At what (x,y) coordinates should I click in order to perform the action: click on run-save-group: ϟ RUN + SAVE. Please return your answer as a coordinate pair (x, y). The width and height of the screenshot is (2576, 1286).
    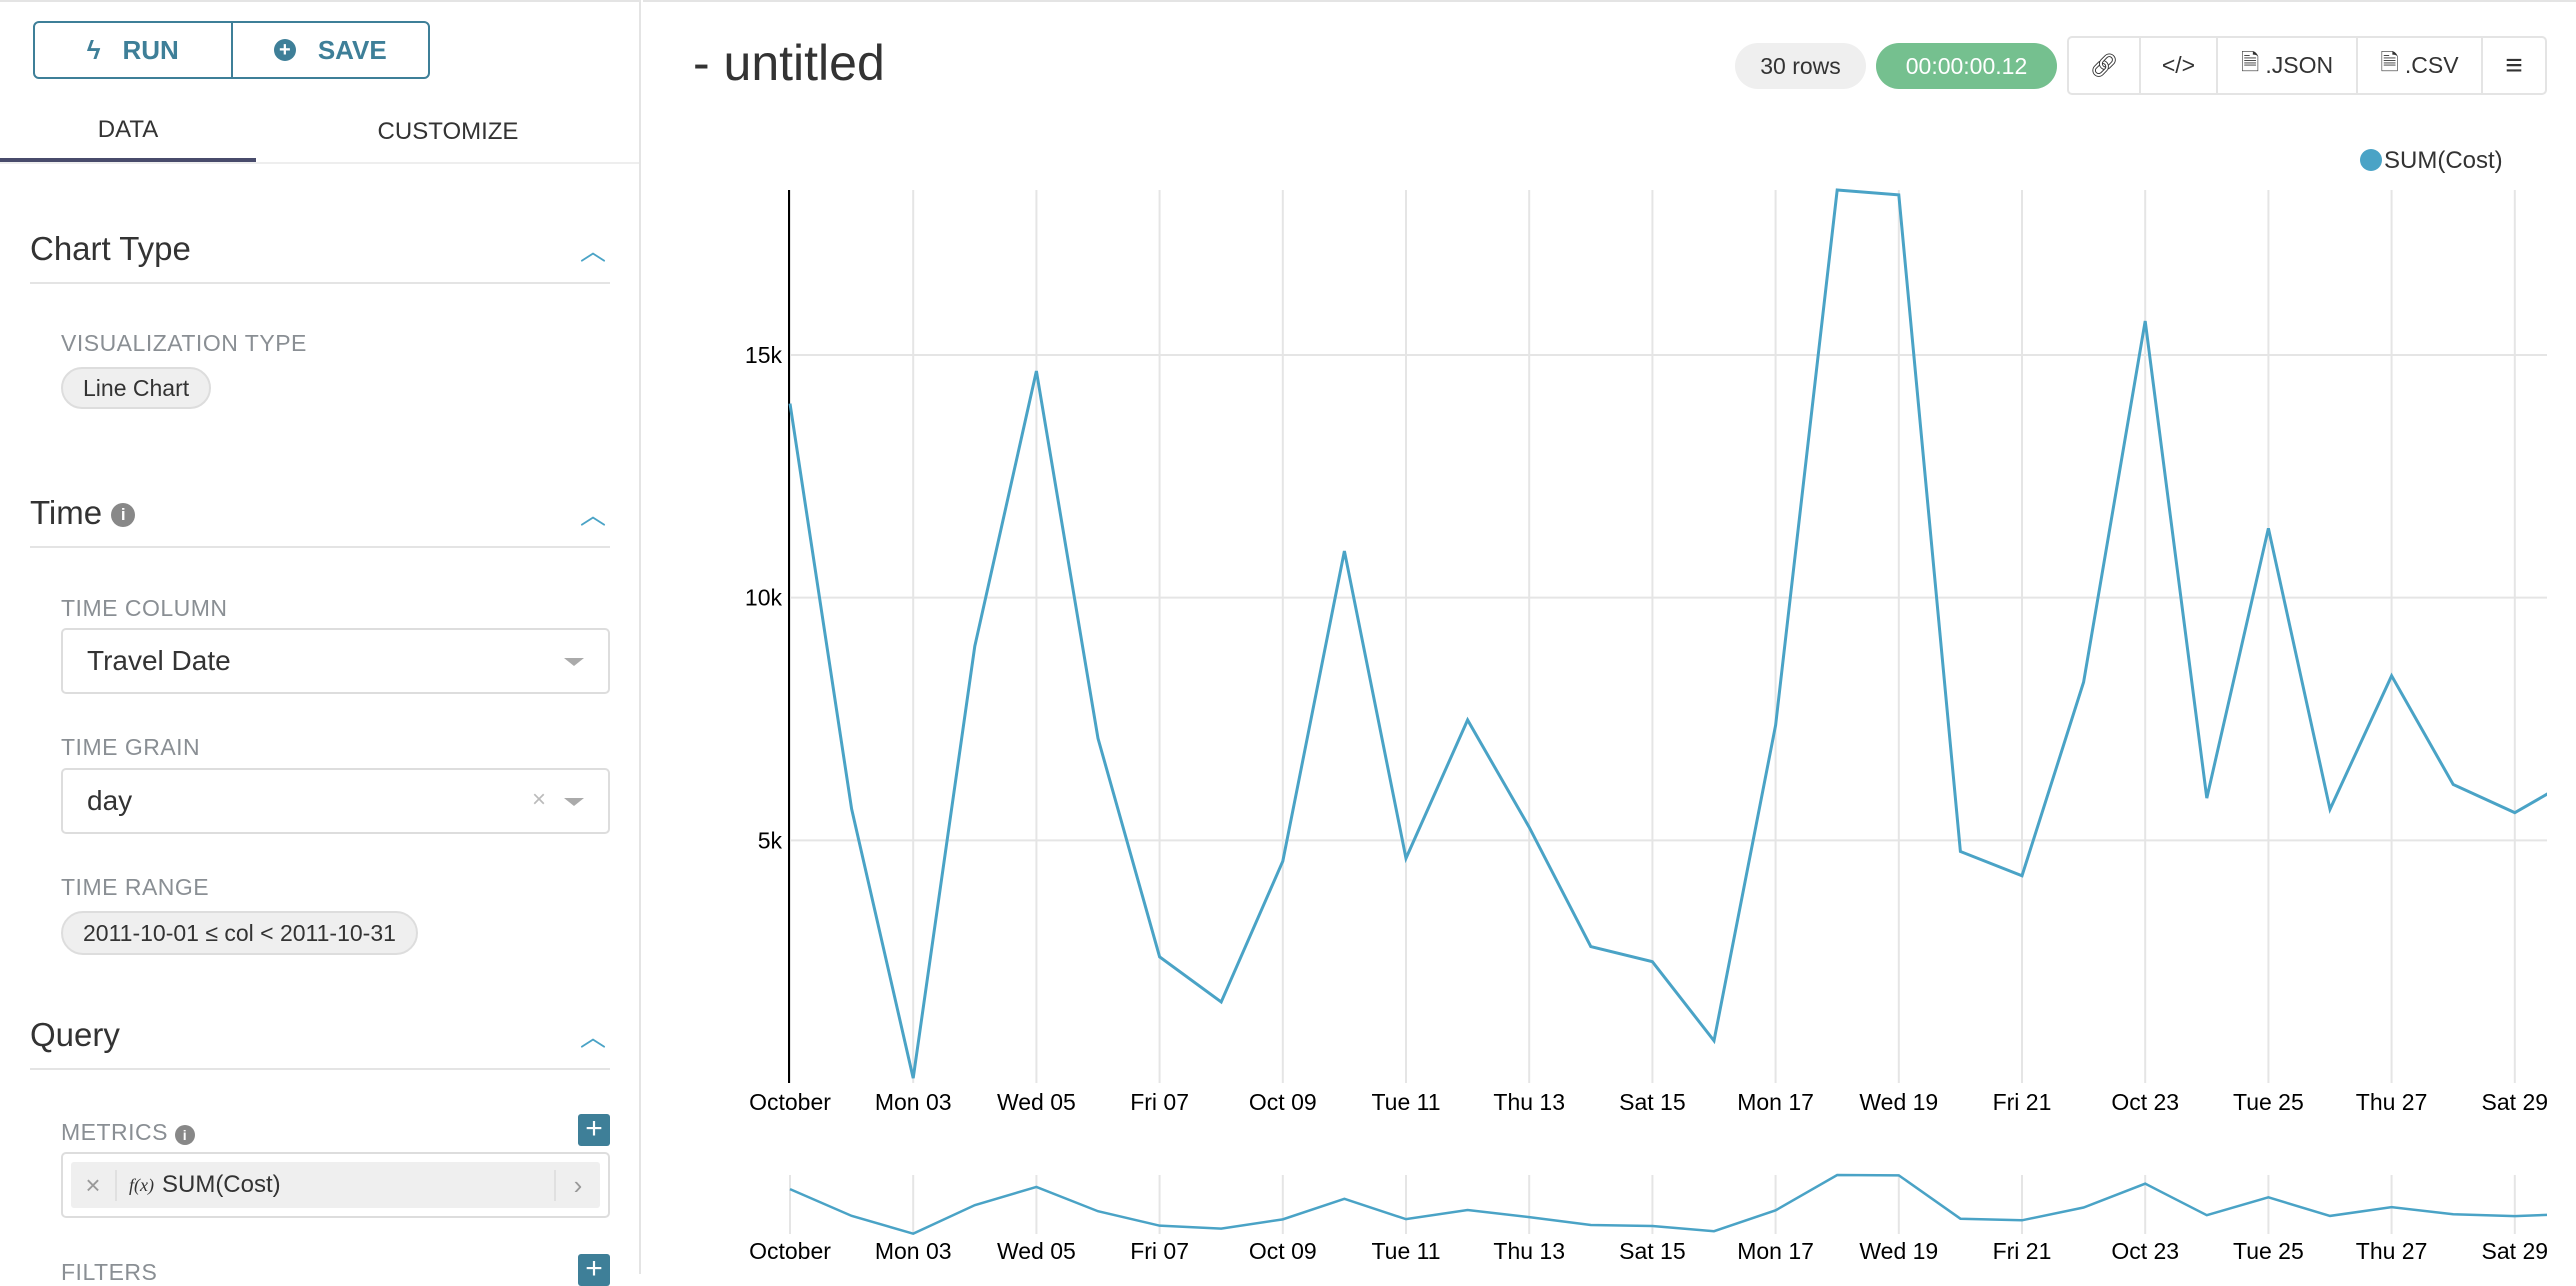
    Looking at the image, I should click on (231, 50).